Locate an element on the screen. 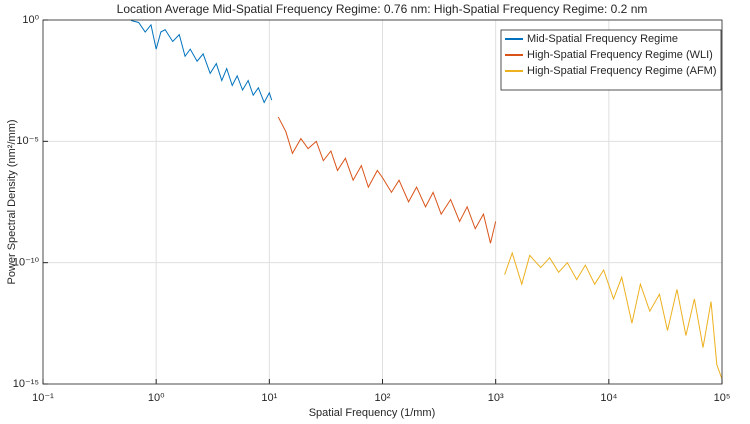 Image resolution: width=750 pixels, height=424 pixels. legend-label: High-Spatial Frequency Regime (AFM) is located at coordinates (622, 71).